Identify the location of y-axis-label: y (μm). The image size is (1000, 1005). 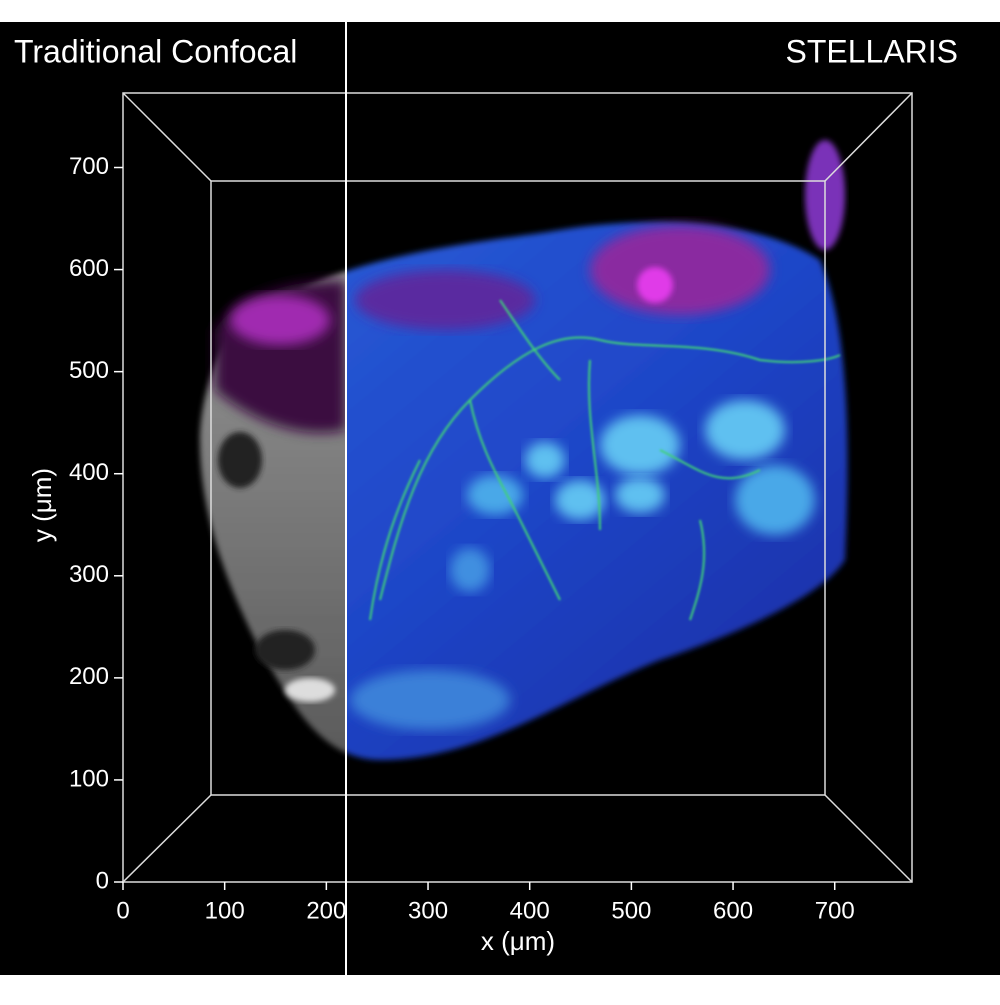
(42, 505).